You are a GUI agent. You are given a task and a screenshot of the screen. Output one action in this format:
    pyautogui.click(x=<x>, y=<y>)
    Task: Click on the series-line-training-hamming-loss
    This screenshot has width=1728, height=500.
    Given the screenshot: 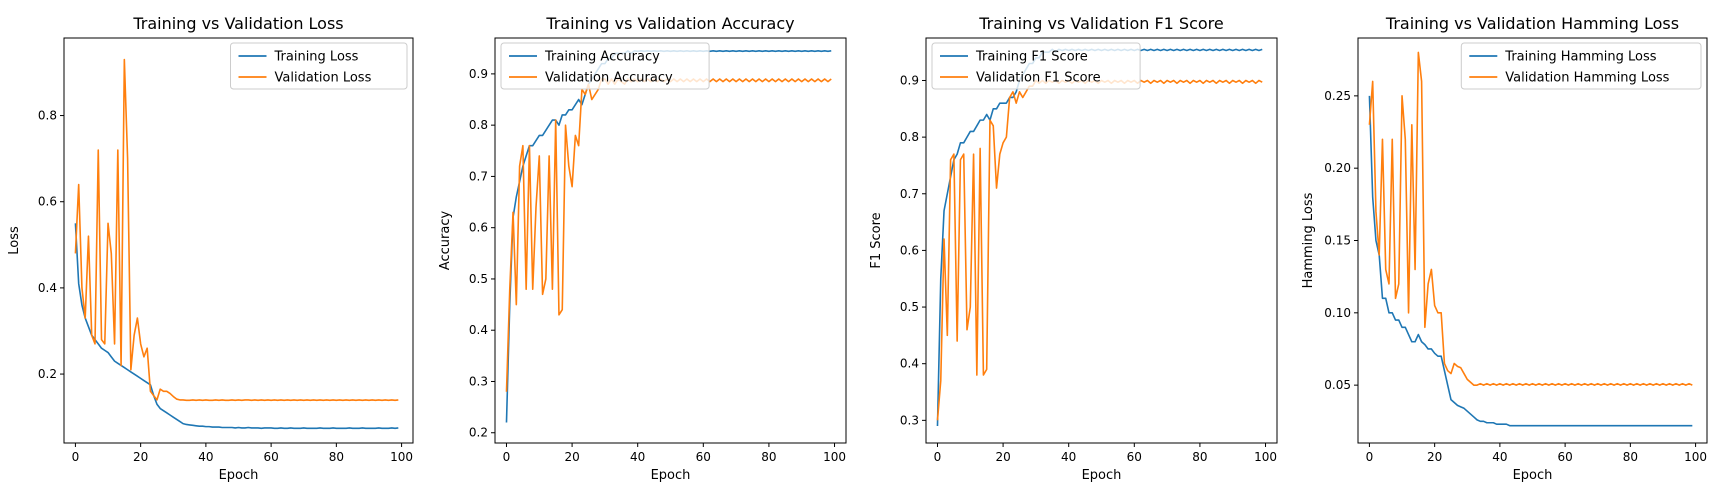 What is the action you would take?
    pyautogui.click(x=1530, y=261)
    